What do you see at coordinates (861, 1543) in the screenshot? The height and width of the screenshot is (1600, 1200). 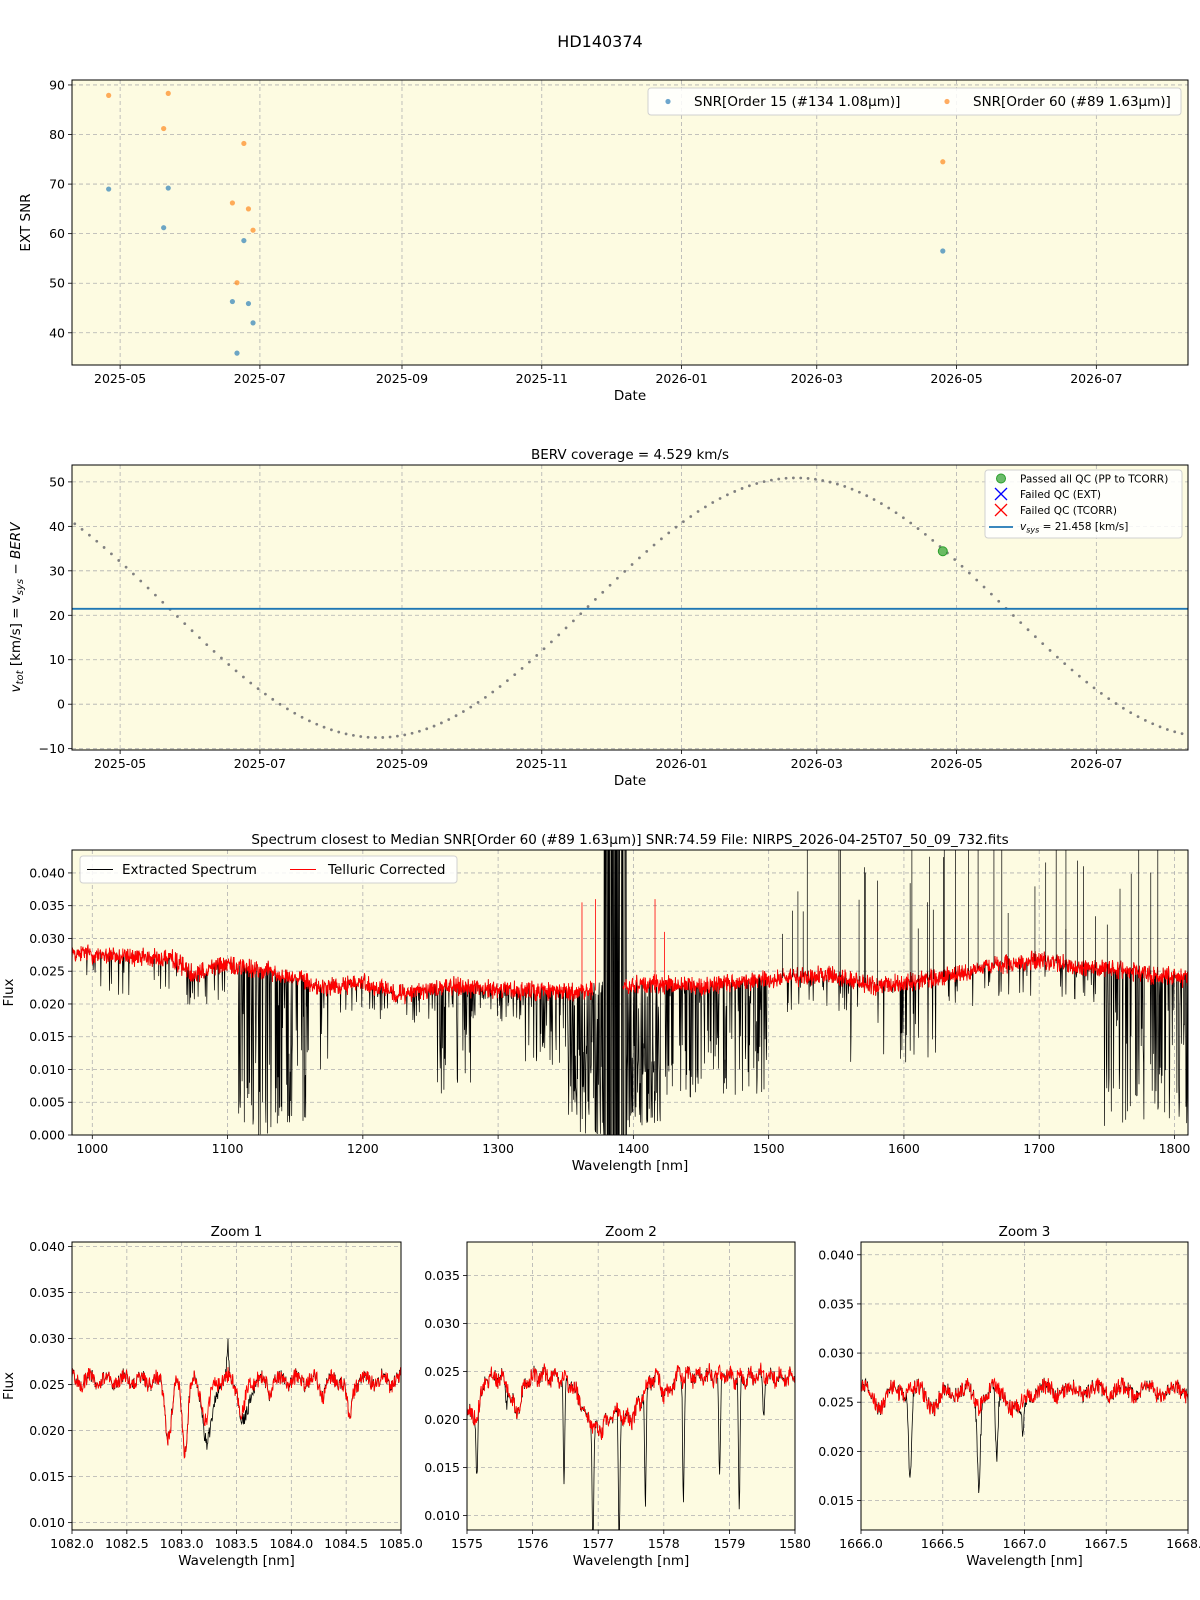 I see `zoom3-x-tick-label: 1666.0` at bounding box center [861, 1543].